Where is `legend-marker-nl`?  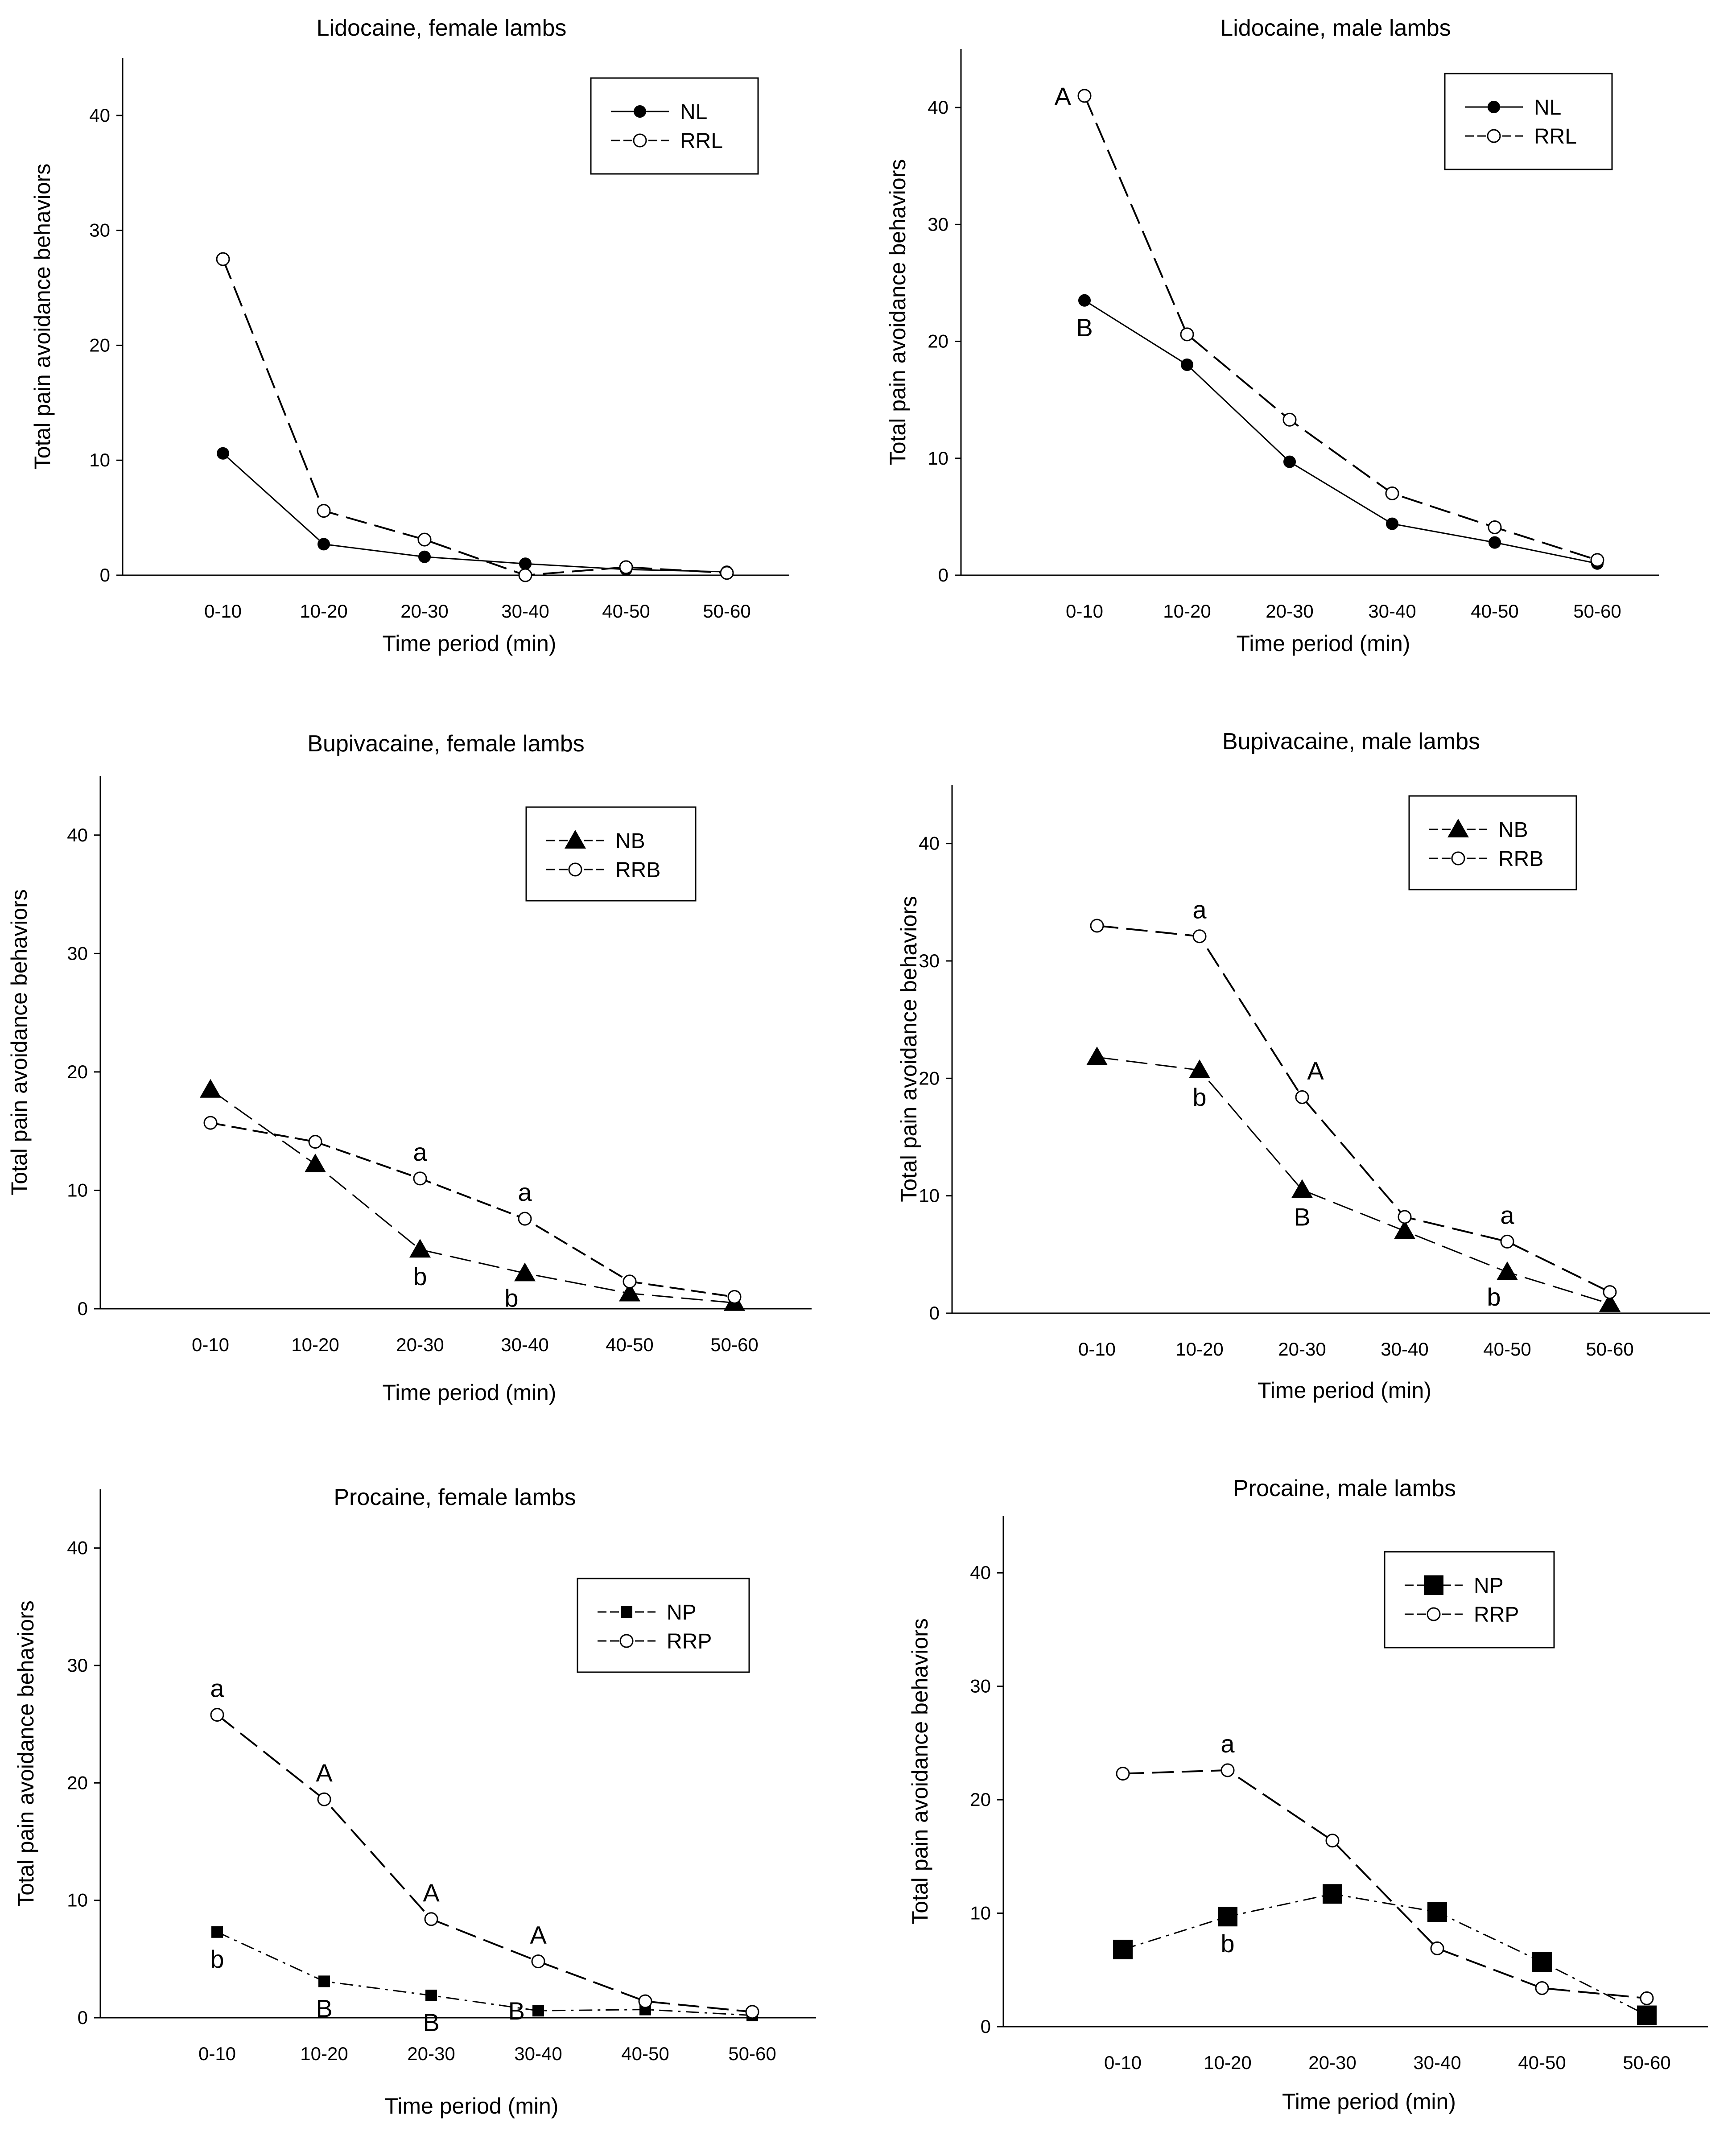
legend-marker-nl is located at coordinates (1494, 107).